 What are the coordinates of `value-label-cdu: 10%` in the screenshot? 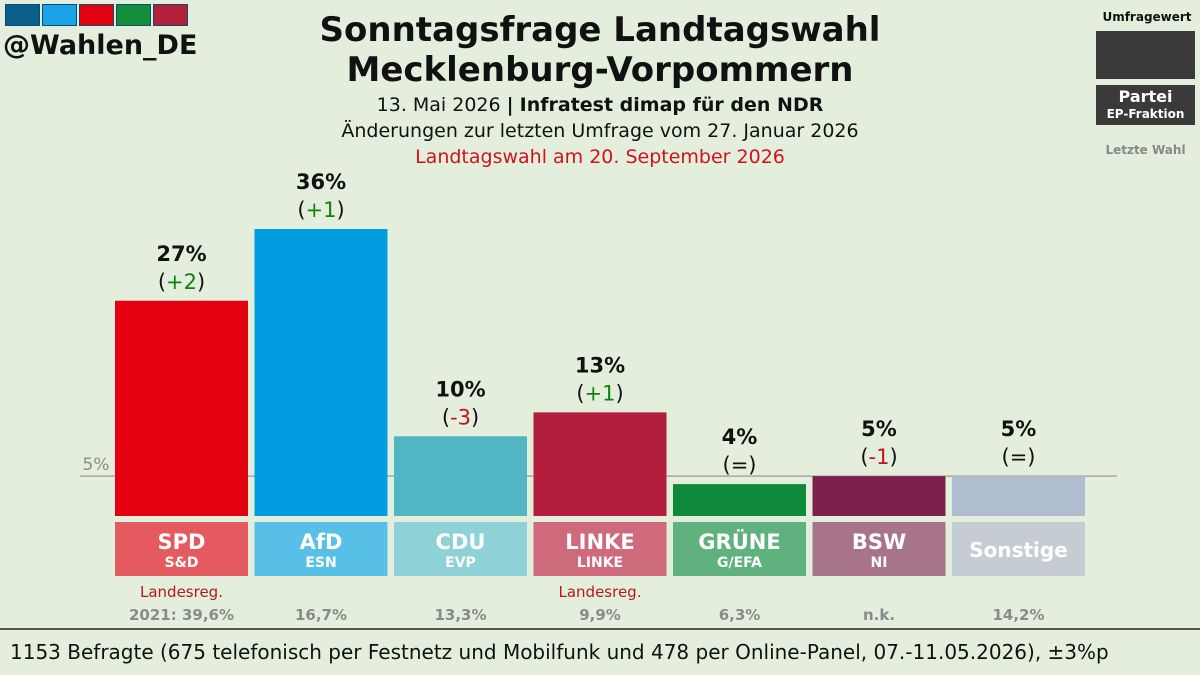 It's located at (460, 389).